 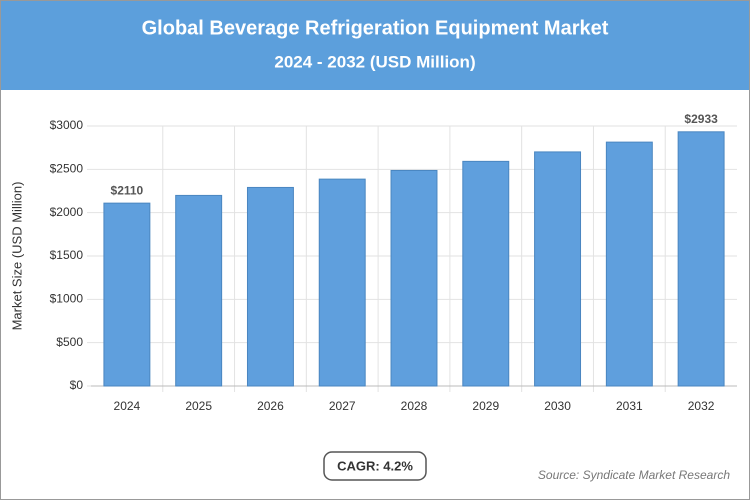 I want to click on y-tick-label: $1000, so click(x=67, y=299).